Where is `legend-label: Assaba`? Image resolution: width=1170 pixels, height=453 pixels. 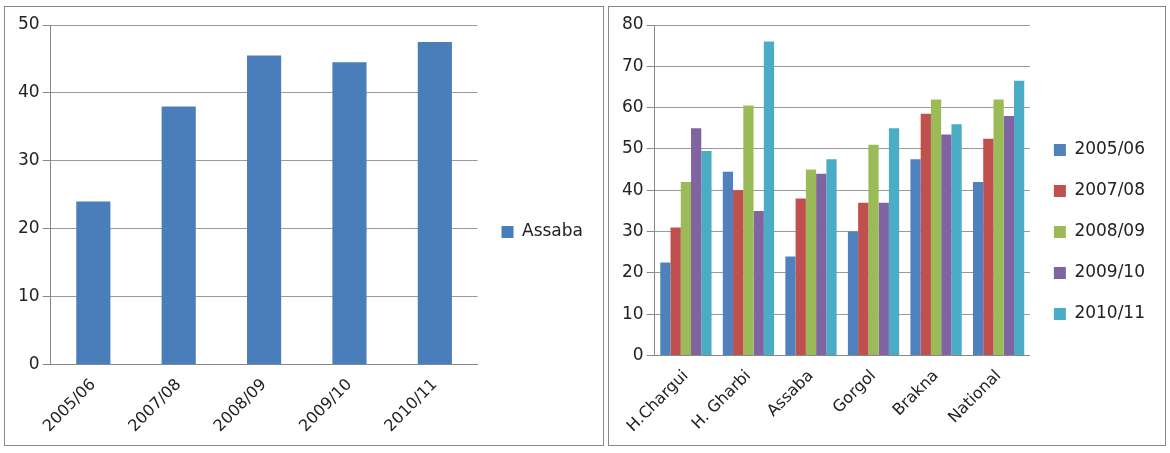
legend-label: Assaba is located at coordinates (553, 230).